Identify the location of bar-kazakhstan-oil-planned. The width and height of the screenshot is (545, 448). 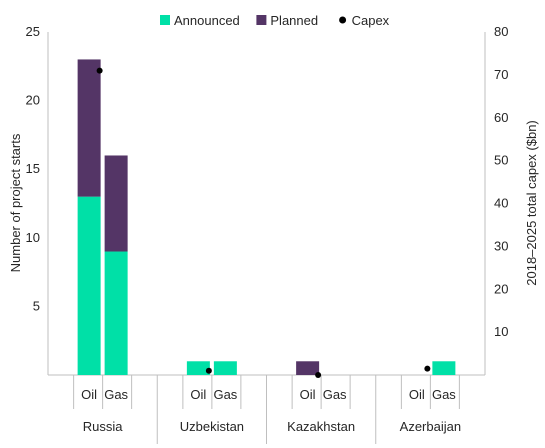
(308, 368).